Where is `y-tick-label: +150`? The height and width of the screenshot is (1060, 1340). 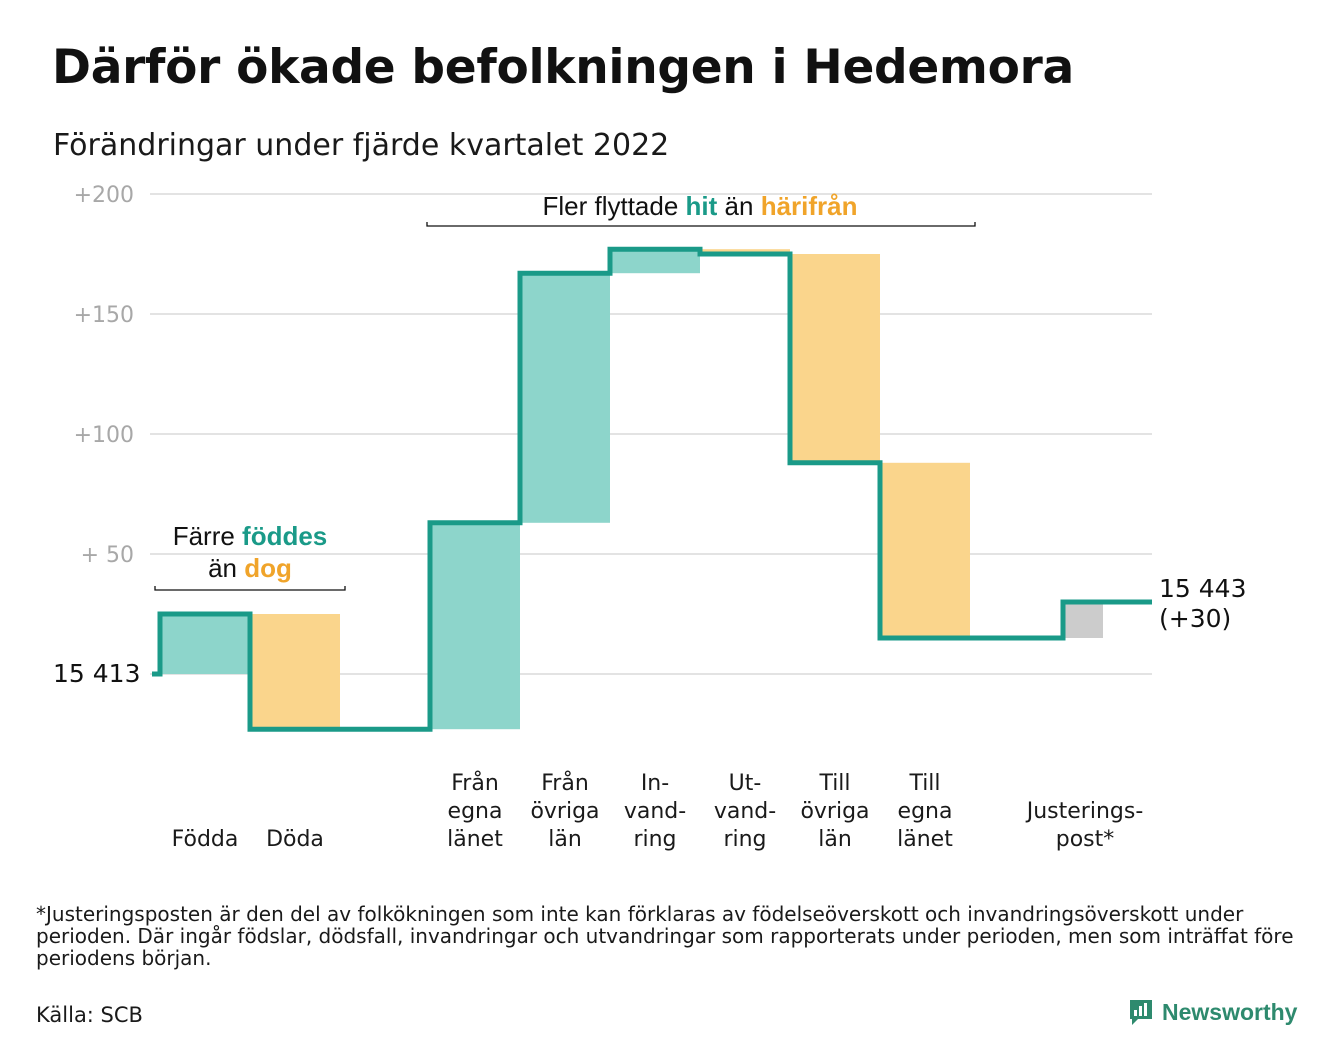 y-tick-label: +150 is located at coordinates (104, 315).